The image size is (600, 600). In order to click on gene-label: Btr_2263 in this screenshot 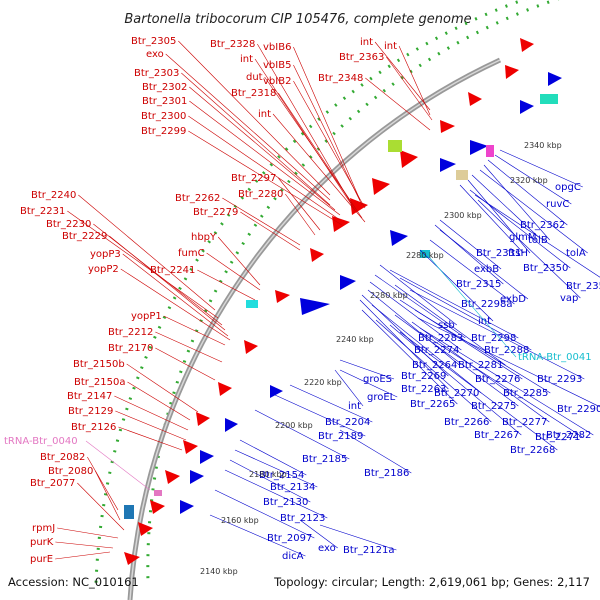, I will do `click(423, 389)`.